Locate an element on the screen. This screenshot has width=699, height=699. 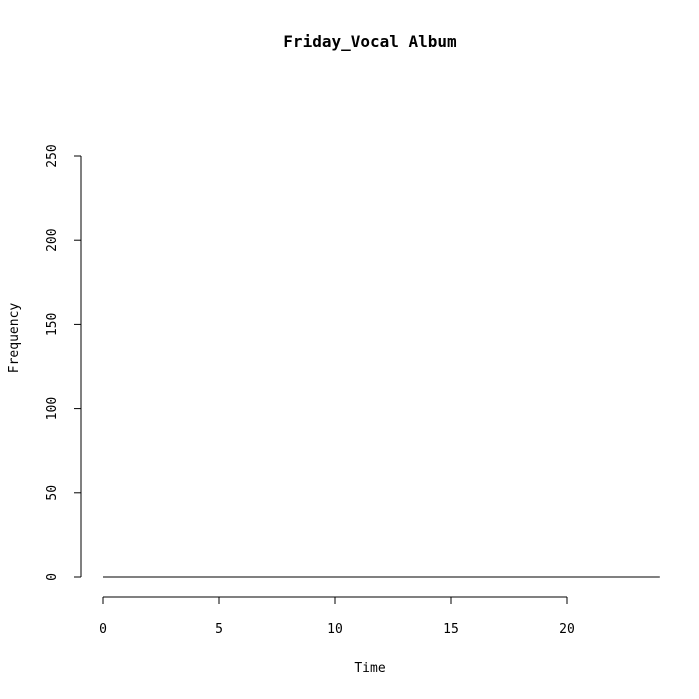
x-tick-label: 15 is located at coordinates (451, 629).